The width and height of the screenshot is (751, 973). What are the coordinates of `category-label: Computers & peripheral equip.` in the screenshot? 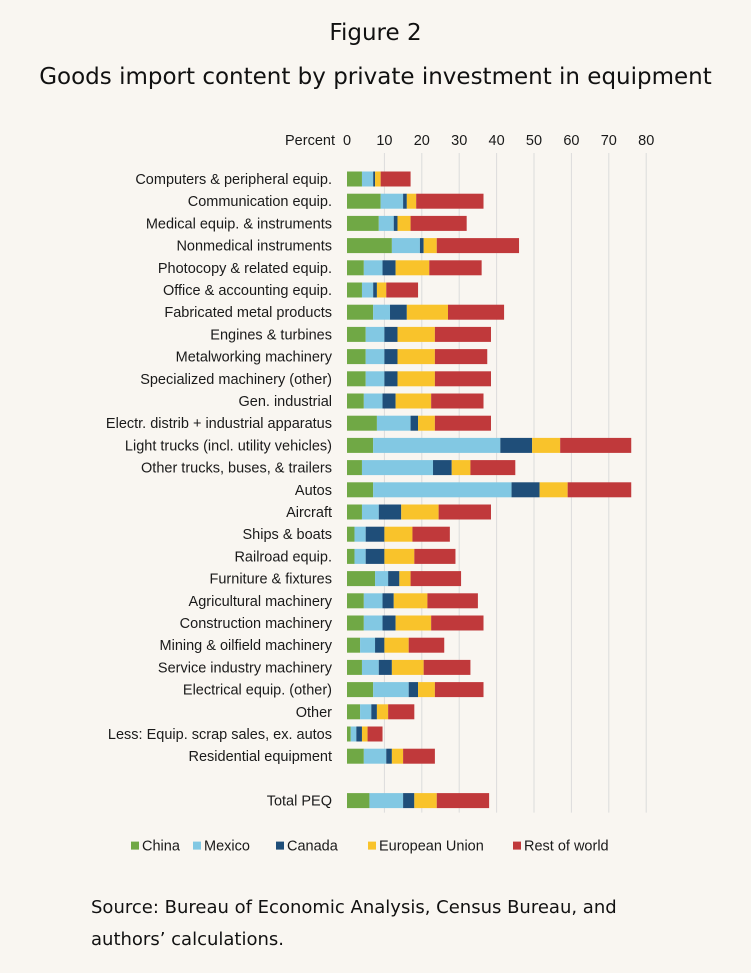 It's located at (233, 180).